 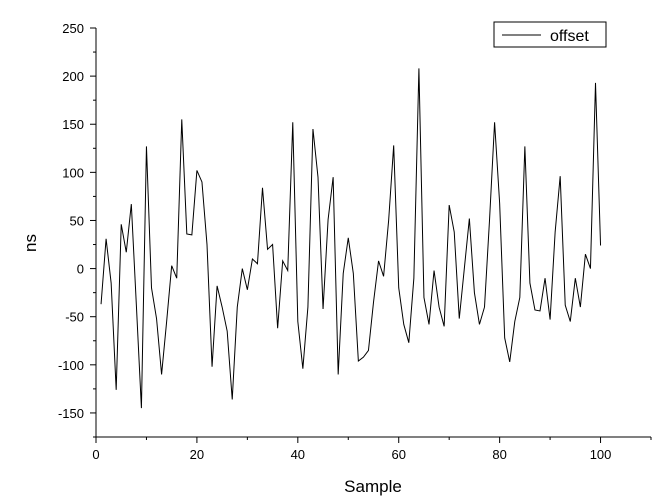 What do you see at coordinates (499, 454) in the screenshot?
I see `x-tick-label: 80` at bounding box center [499, 454].